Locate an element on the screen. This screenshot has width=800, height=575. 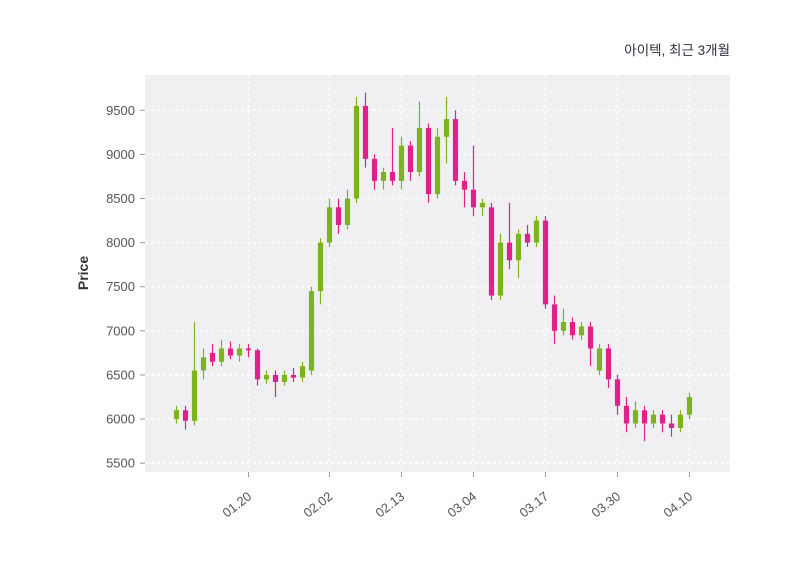
x-tick-label: 02.02 is located at coordinates (317, 505).